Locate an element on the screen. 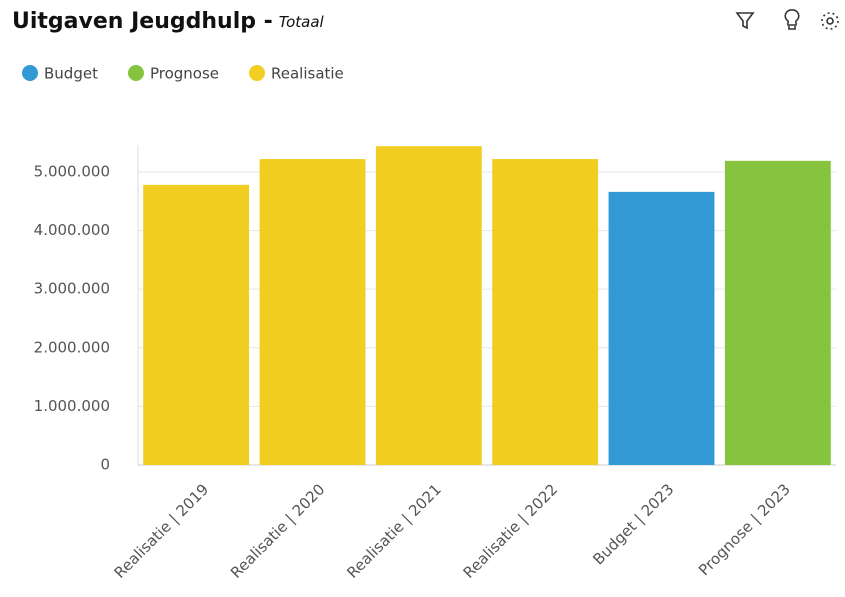  settings-icon-ring is located at coordinates (830, 21).